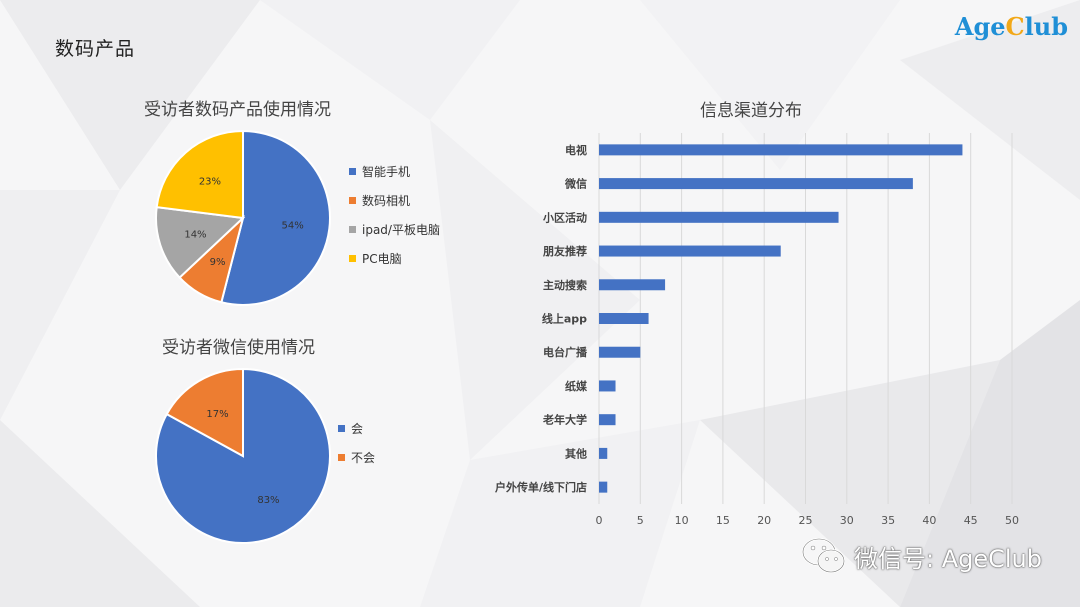 This screenshot has height=607, width=1080. I want to click on page-title: 数码产品, so click(95, 49).